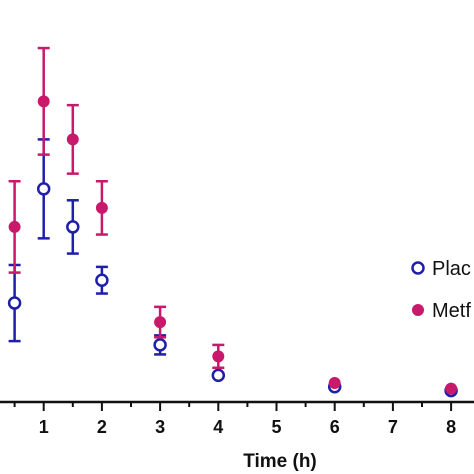 The height and width of the screenshot is (474, 474). Describe the element at coordinates (393, 427) in the screenshot. I see `x-tick-label: 7` at that location.